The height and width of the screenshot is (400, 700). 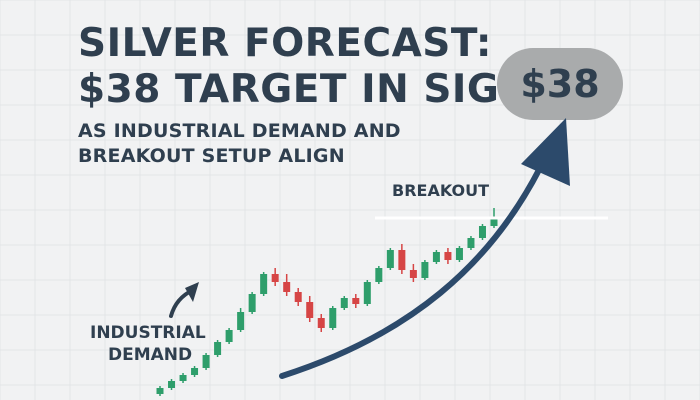 I want to click on industrial-demand-label-line-2: DEMAND, so click(x=150, y=355).